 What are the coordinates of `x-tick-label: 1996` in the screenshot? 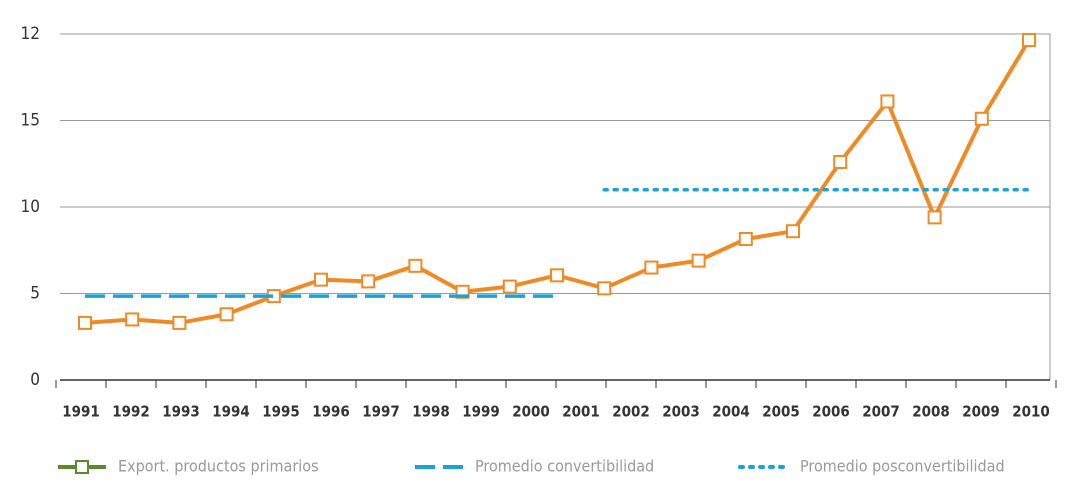 It's located at (331, 412).